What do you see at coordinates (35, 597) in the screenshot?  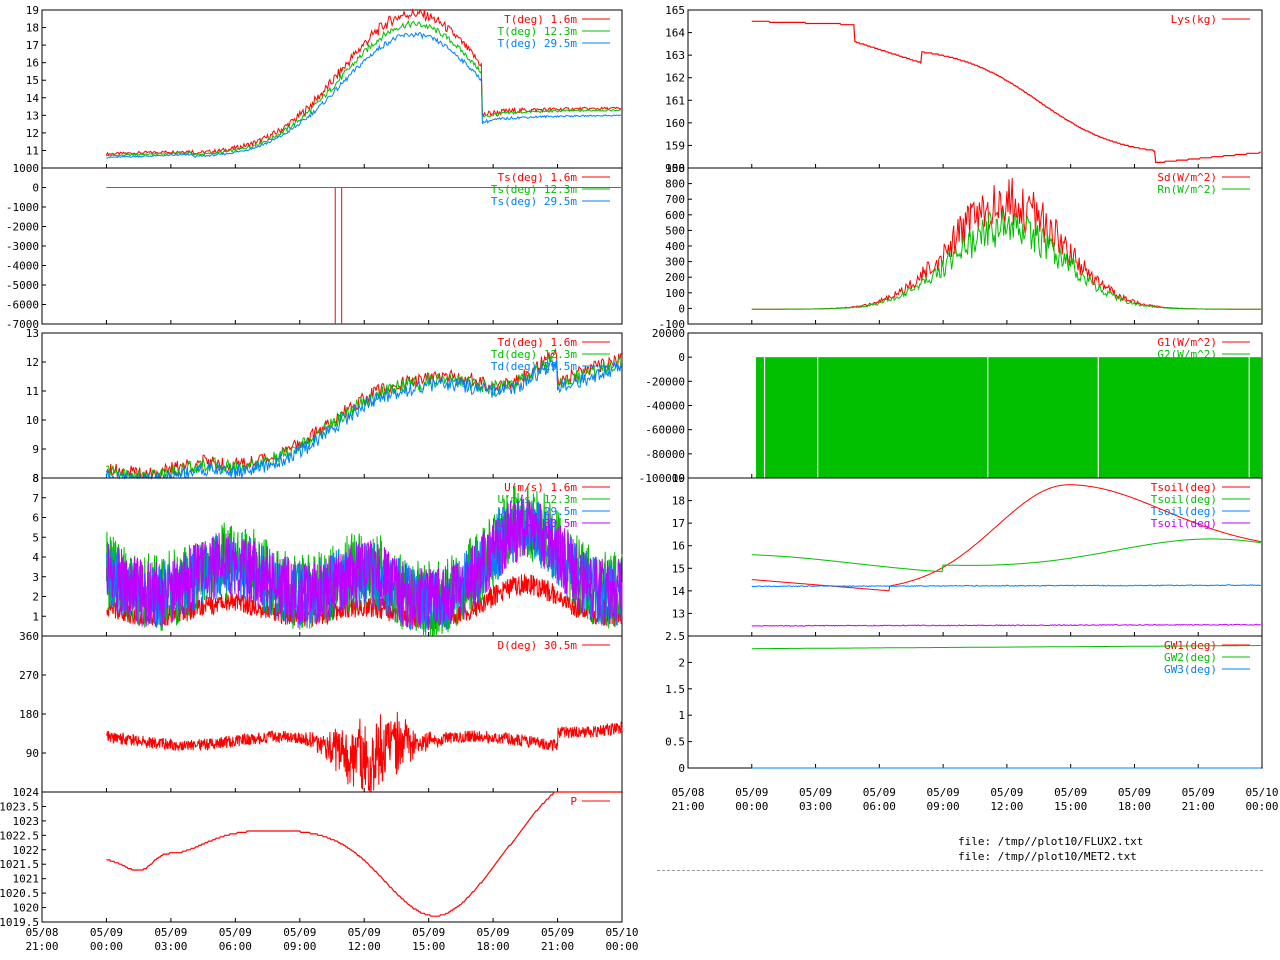 I see `y-tick-label: 2` at bounding box center [35, 597].